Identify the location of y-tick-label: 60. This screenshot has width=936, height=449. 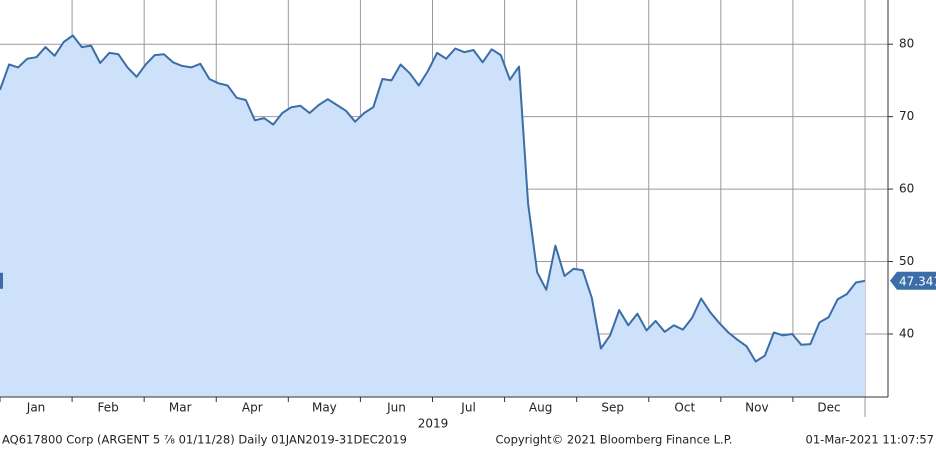
(906, 189).